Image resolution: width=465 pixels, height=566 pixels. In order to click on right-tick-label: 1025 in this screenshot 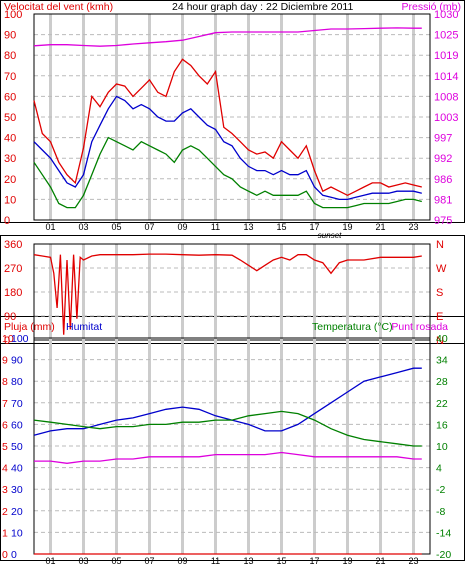, I will do `click(446, 36)`.